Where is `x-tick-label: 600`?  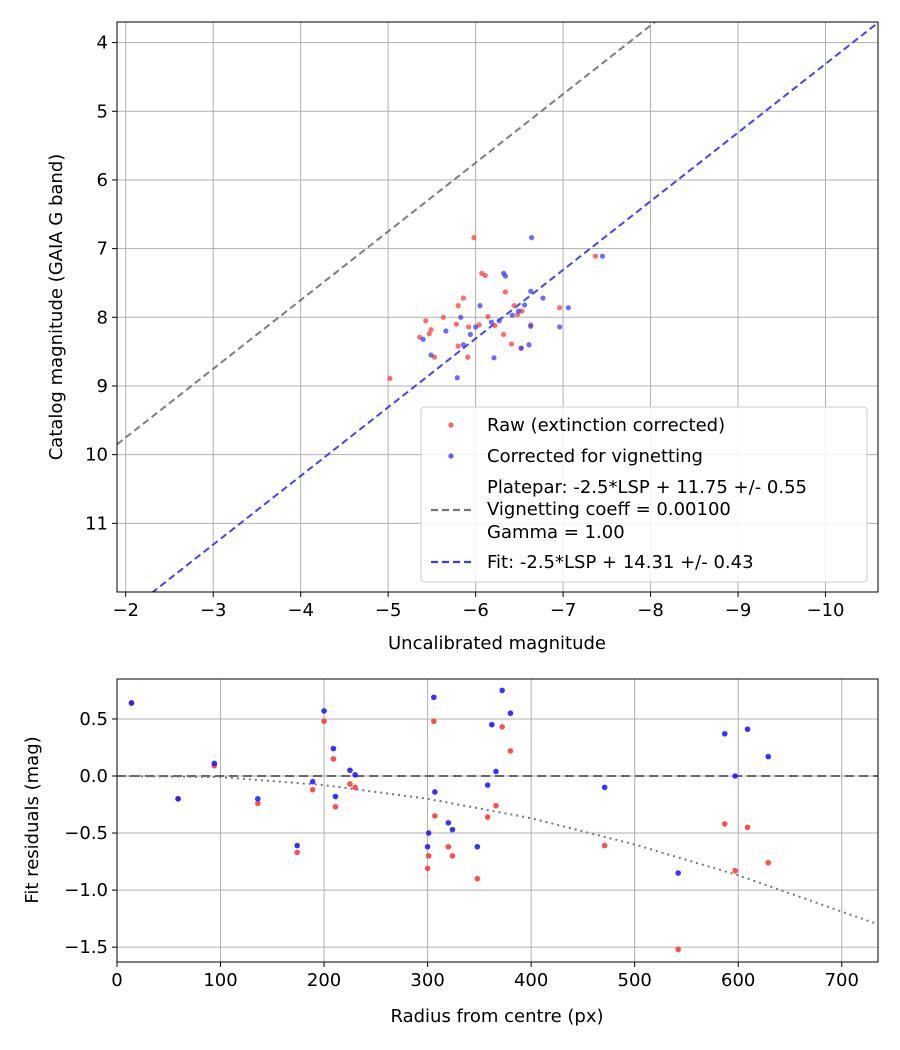
x-tick-label: 600 is located at coordinates (738, 980).